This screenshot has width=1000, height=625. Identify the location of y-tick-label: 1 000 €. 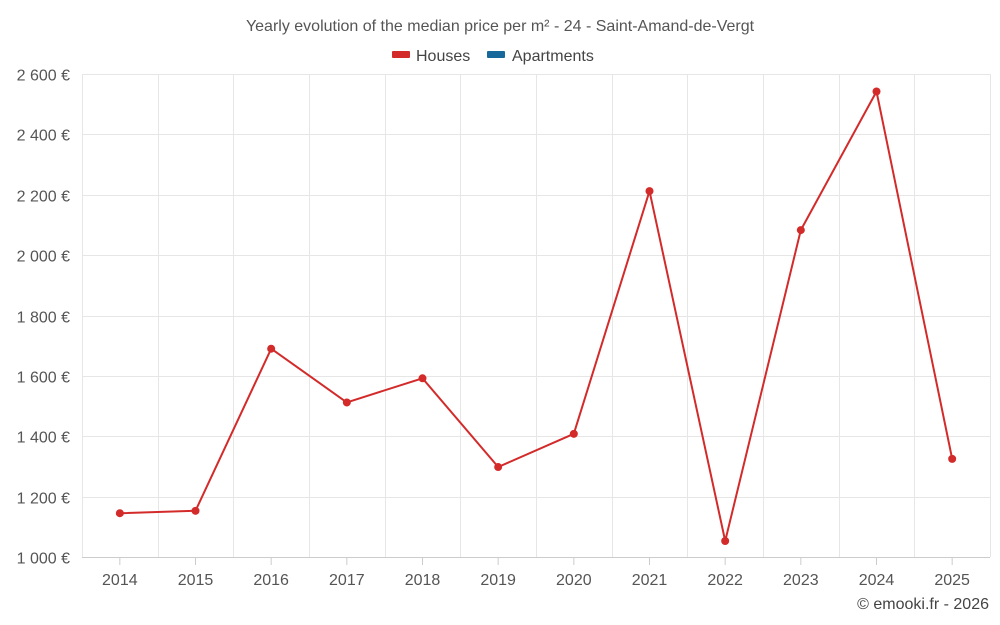
(43, 559).